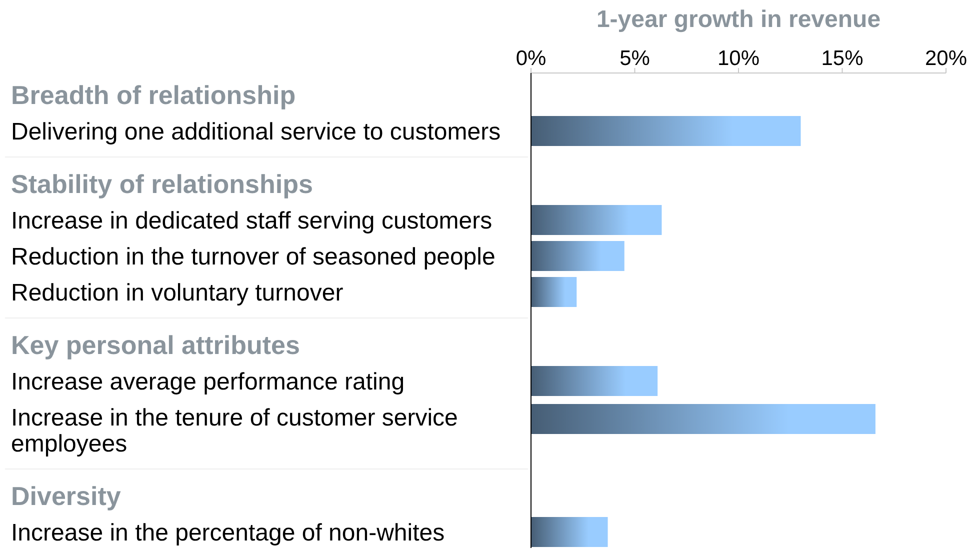 Image resolution: width=971 pixels, height=551 pixels. Describe the element at coordinates (531, 58) in the screenshot. I see `x-tick-label: 0%` at that location.